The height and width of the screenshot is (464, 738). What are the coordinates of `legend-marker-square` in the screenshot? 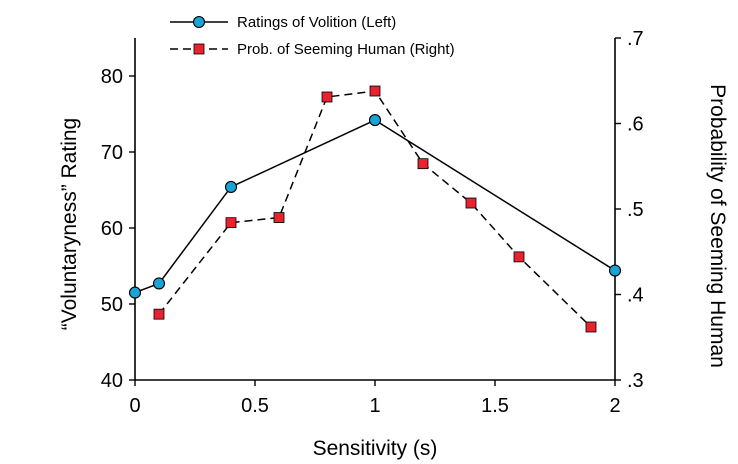 It's located at (199, 49).